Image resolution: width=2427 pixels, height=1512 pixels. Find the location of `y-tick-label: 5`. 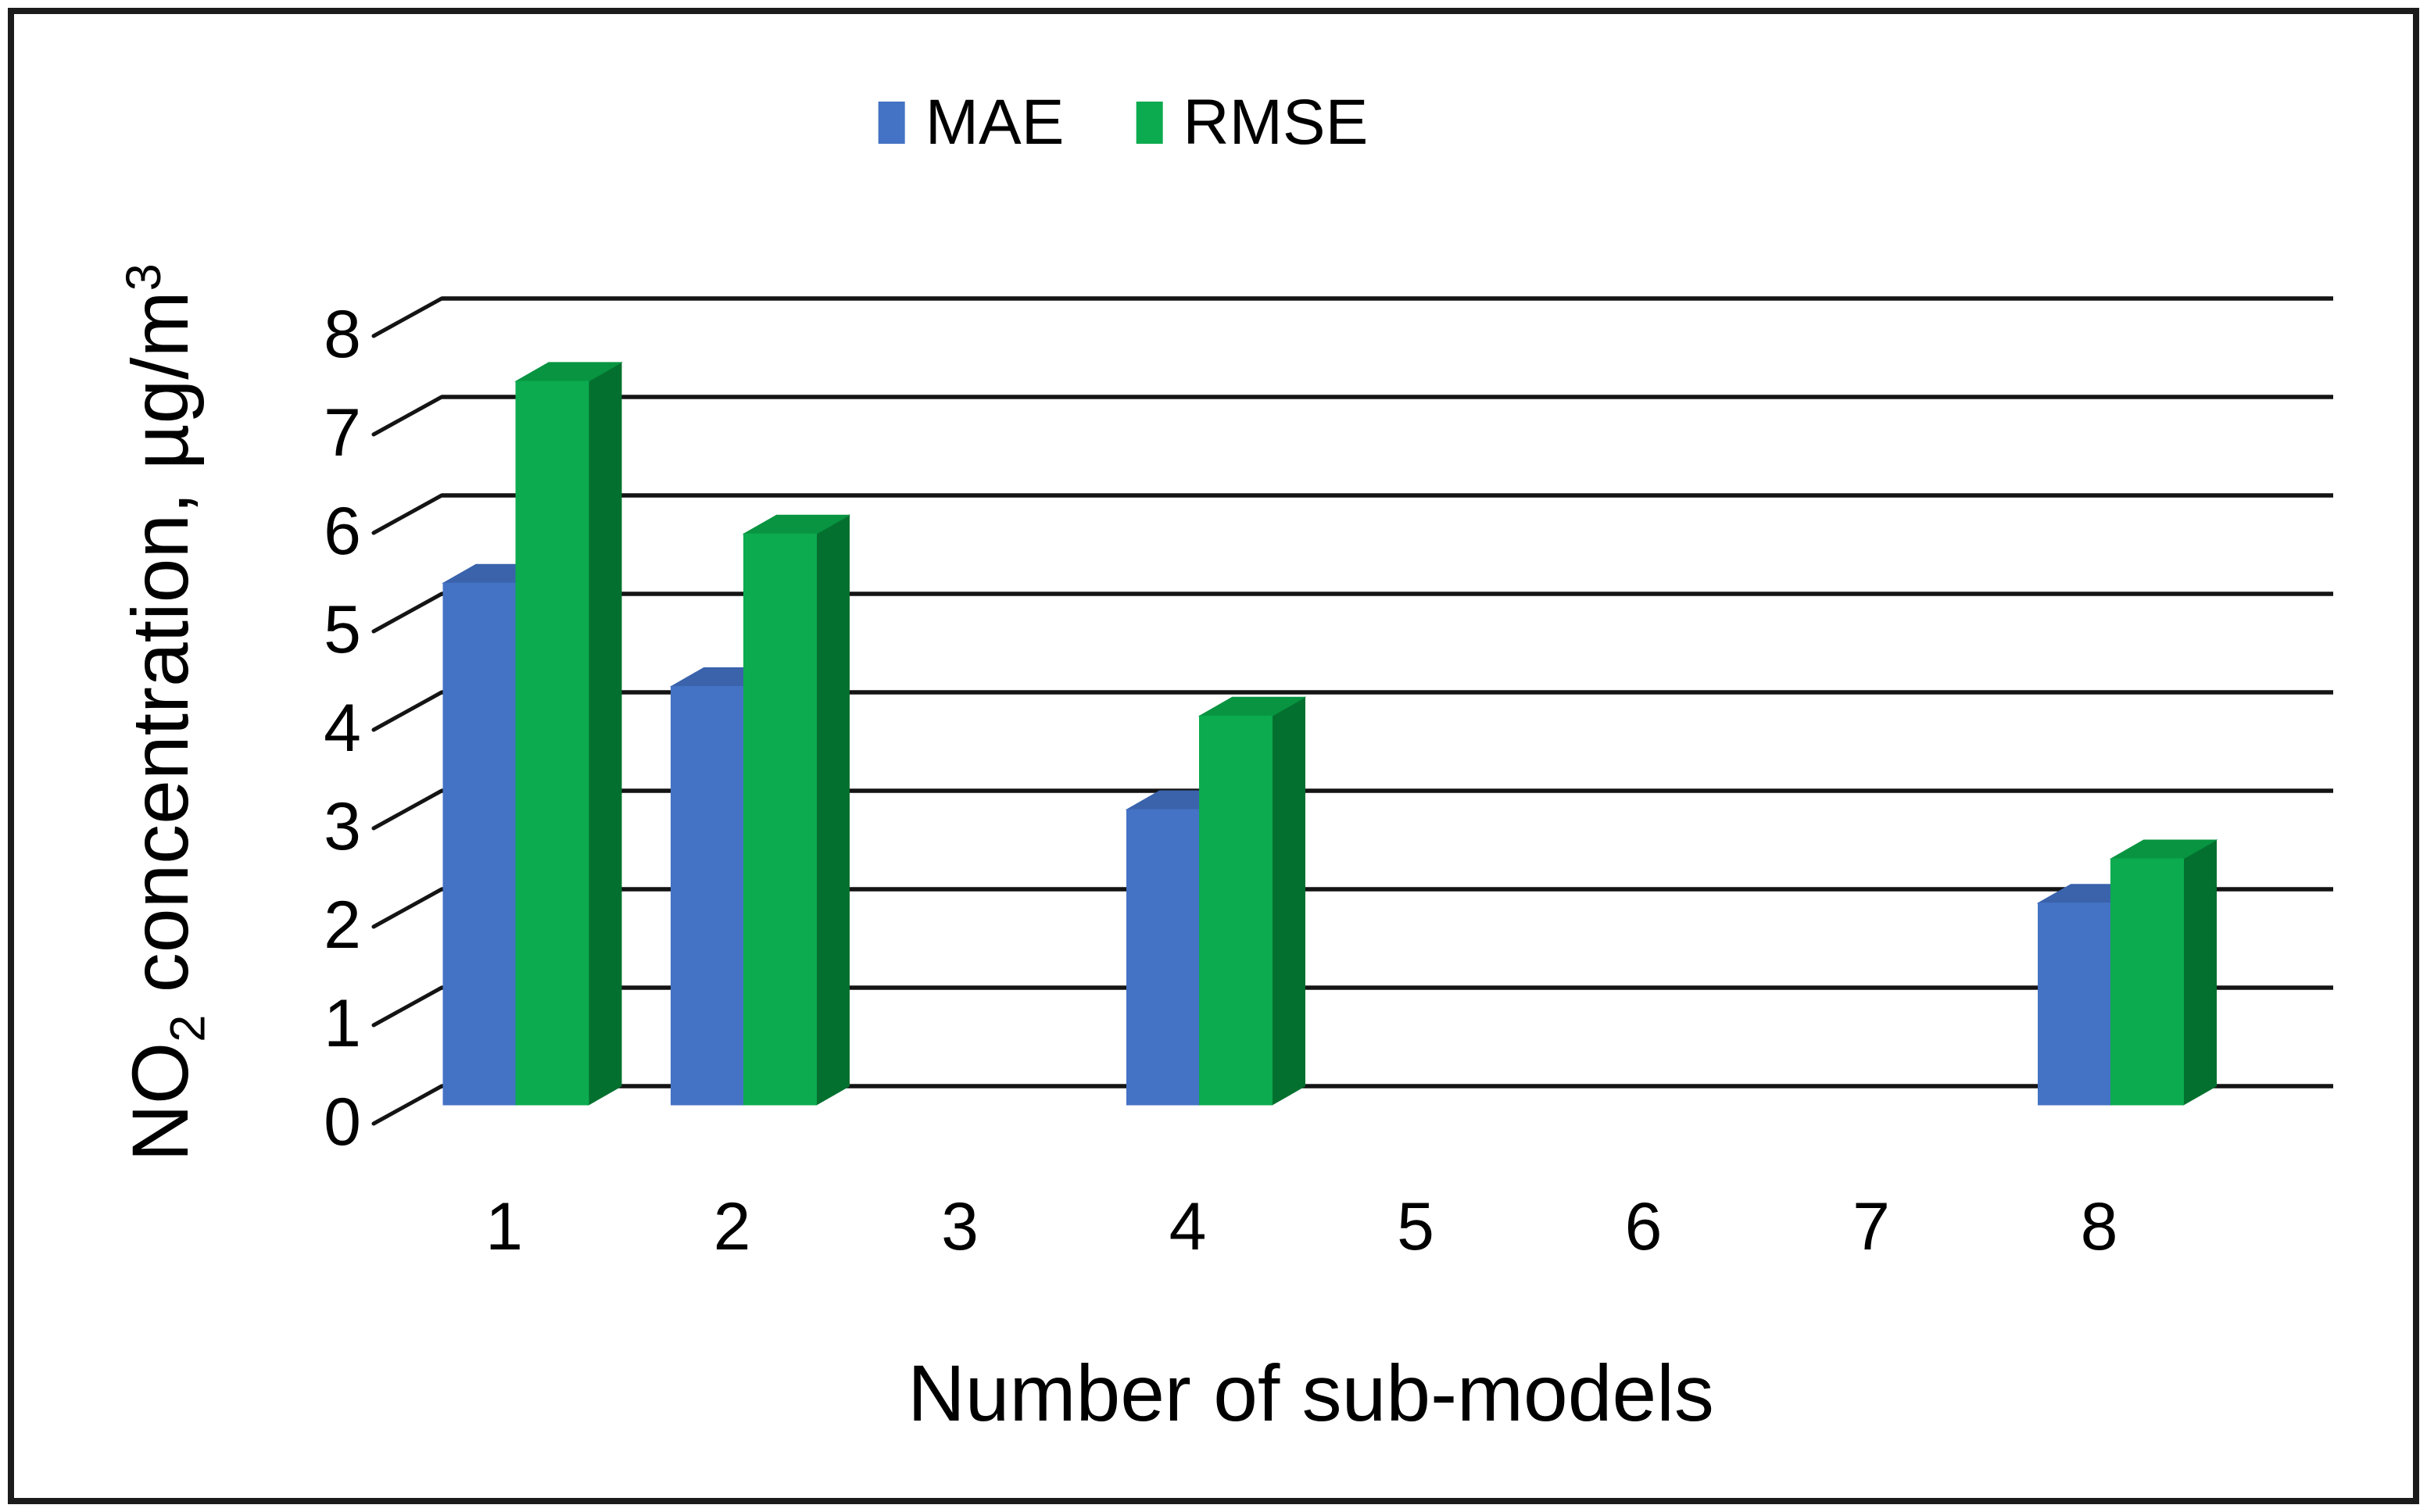

y-tick-label: 5 is located at coordinates (342, 629).